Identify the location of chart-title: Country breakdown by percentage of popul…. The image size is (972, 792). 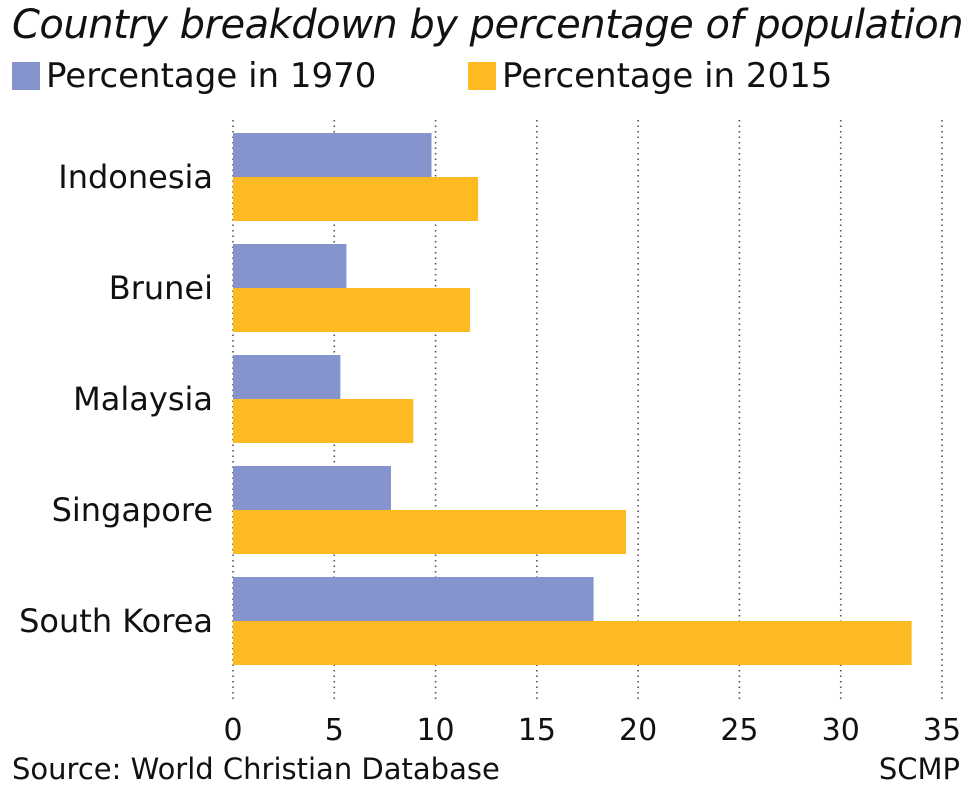
(488, 25).